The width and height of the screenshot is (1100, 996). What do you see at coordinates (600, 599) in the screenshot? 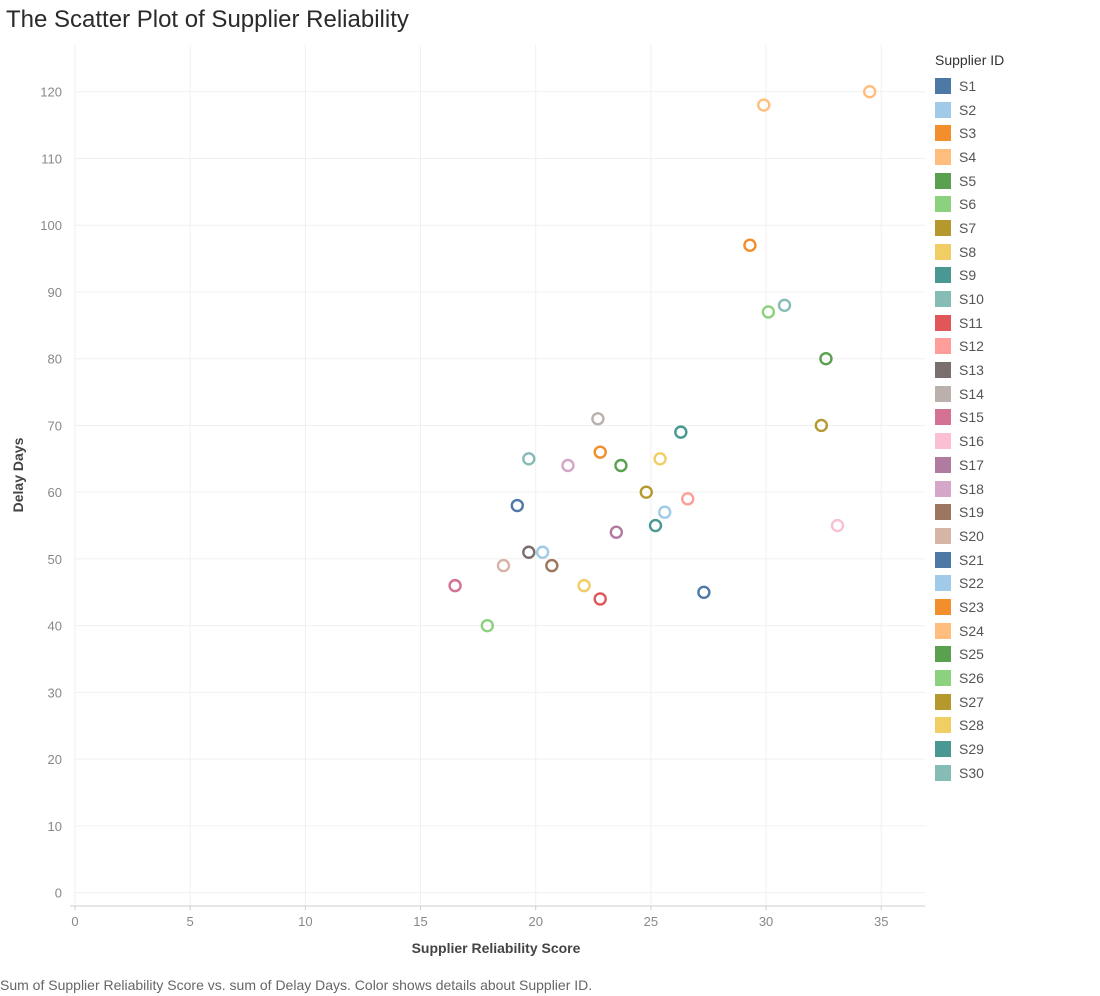
I see `point-s11` at bounding box center [600, 599].